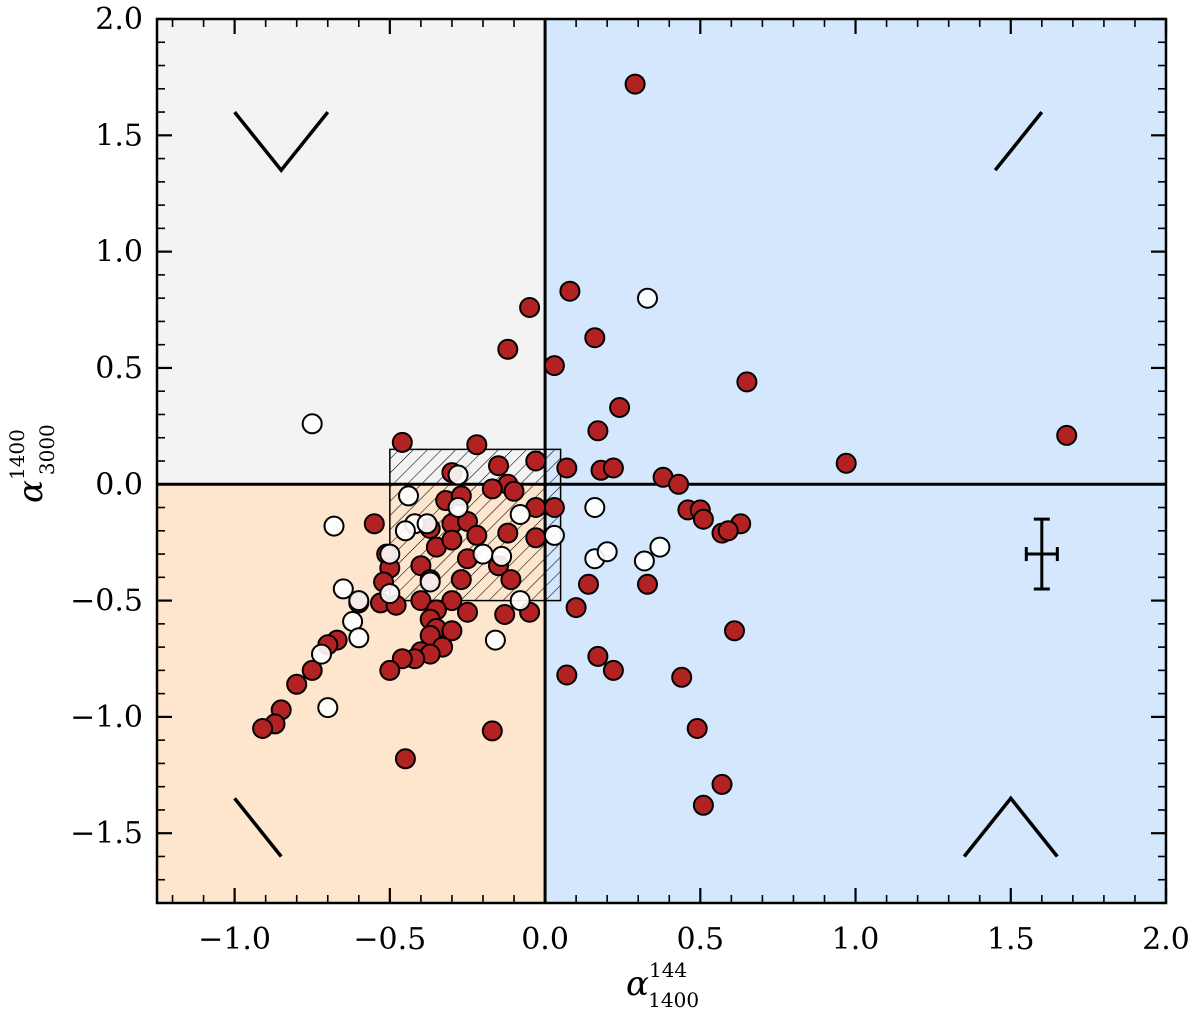 This screenshot has height=1009, width=1200. Describe the element at coordinates (106, 717) in the screenshot. I see `y-tick-label: −1.0` at that location.